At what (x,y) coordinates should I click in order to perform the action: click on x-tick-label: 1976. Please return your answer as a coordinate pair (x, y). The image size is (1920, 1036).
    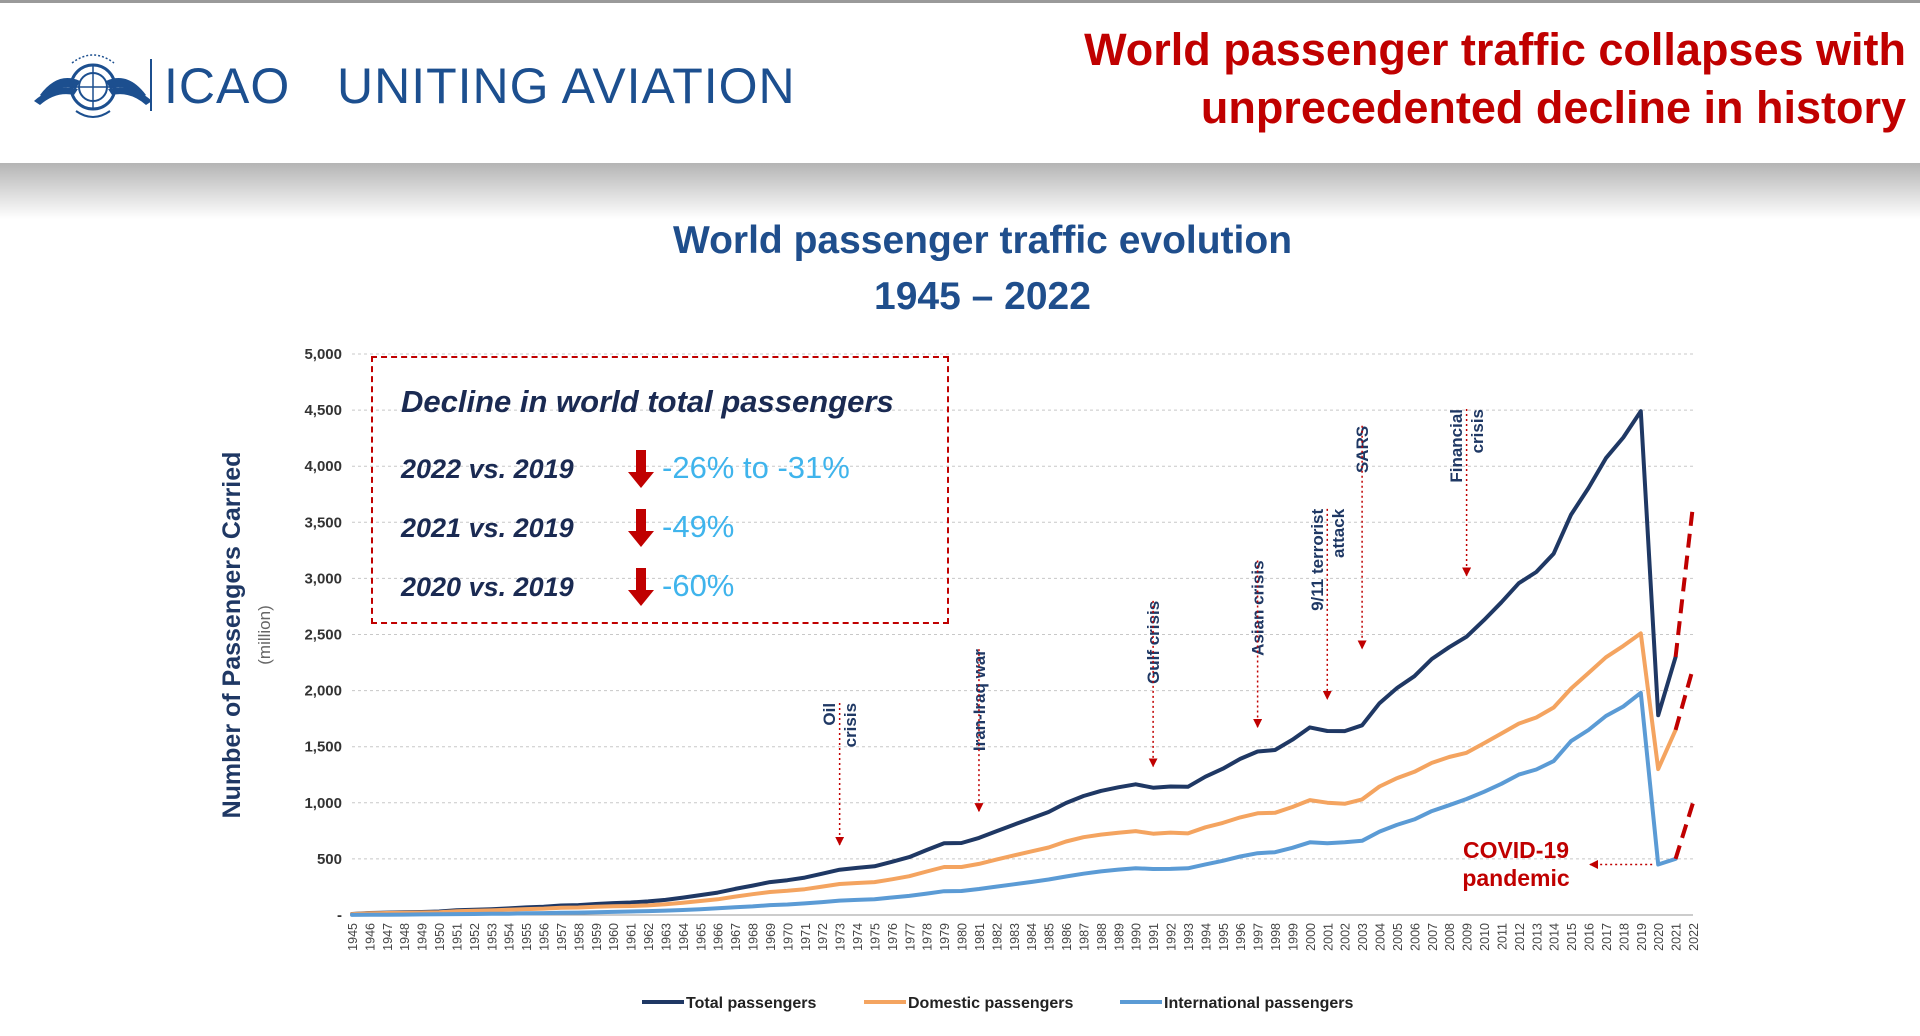
    Looking at the image, I should click on (893, 937).